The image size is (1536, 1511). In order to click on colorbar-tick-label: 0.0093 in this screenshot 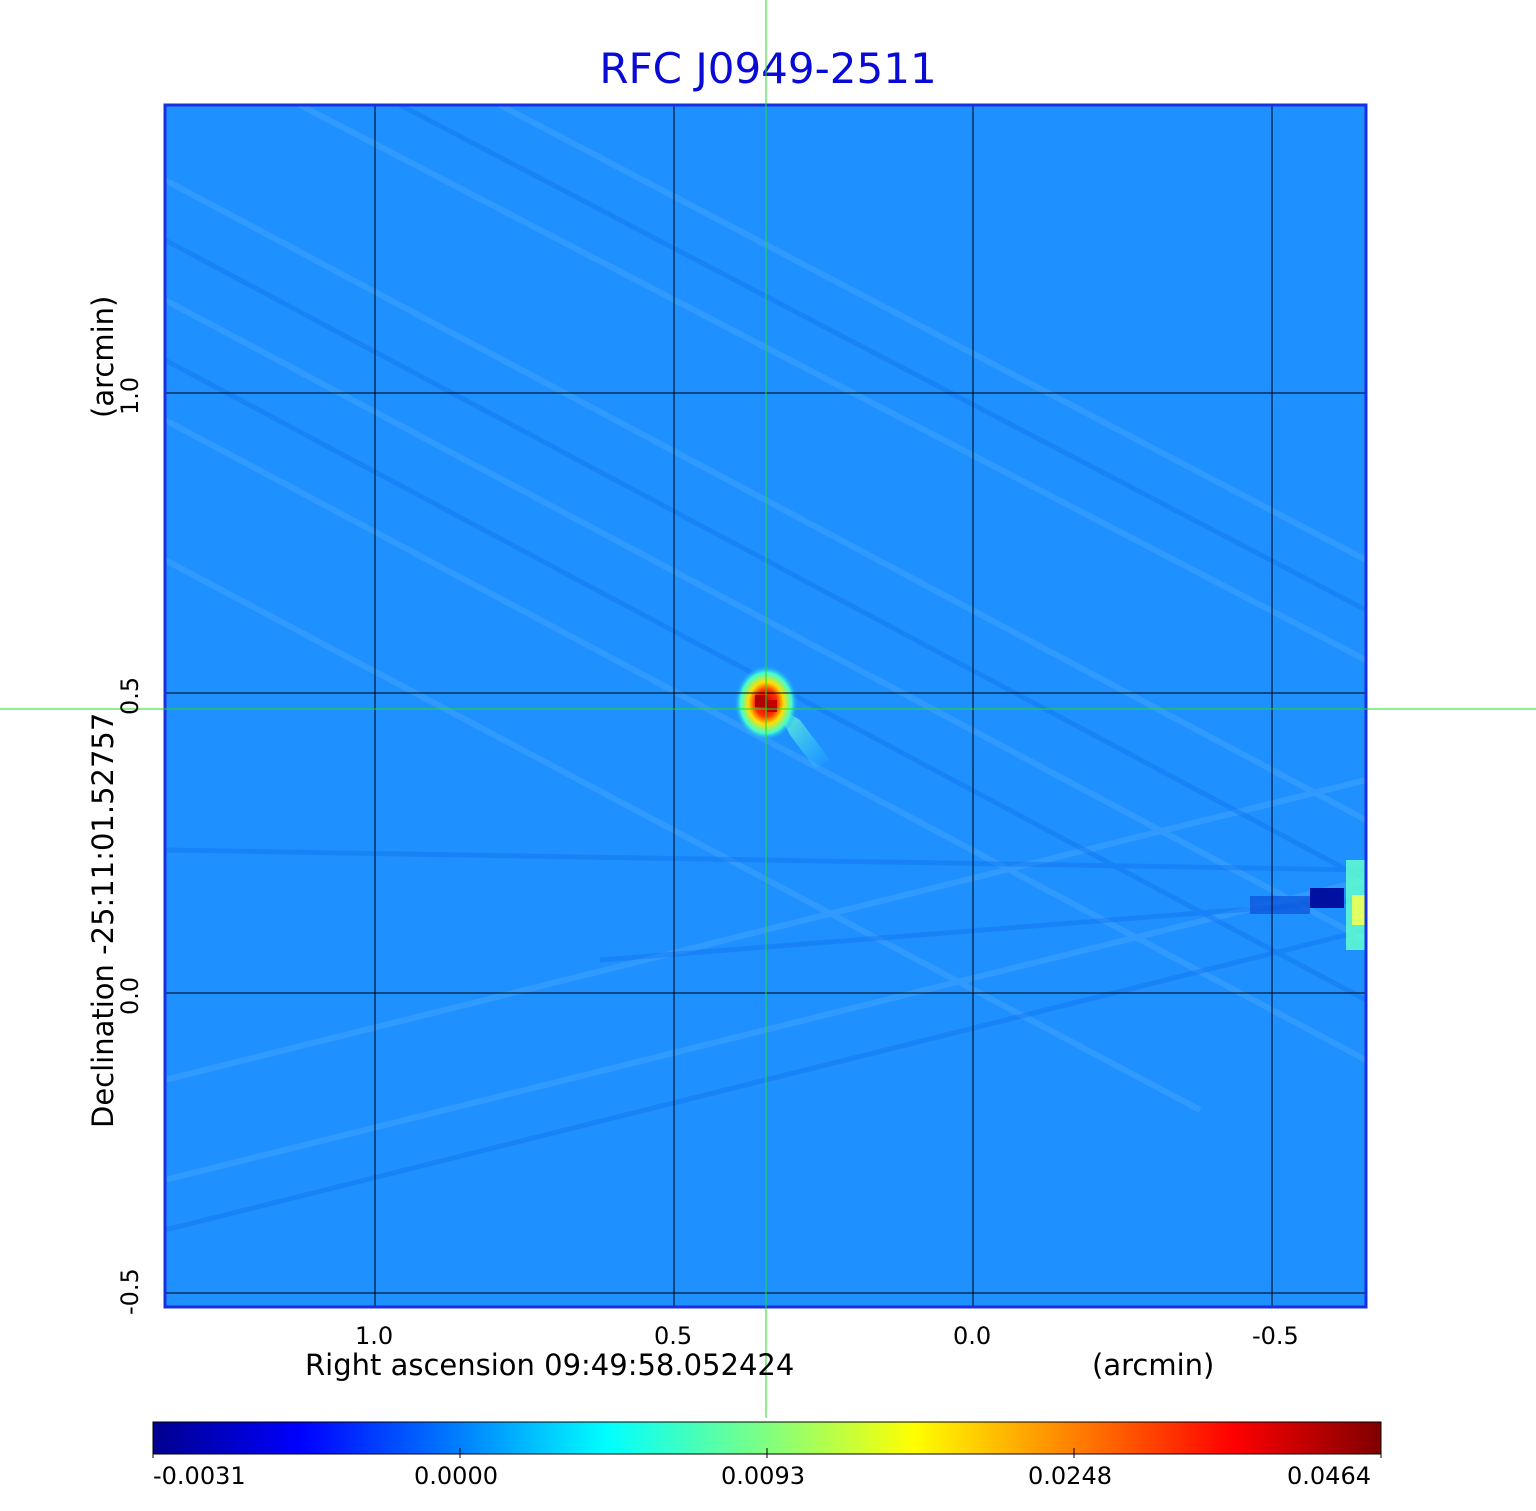, I will do `click(763, 1476)`.